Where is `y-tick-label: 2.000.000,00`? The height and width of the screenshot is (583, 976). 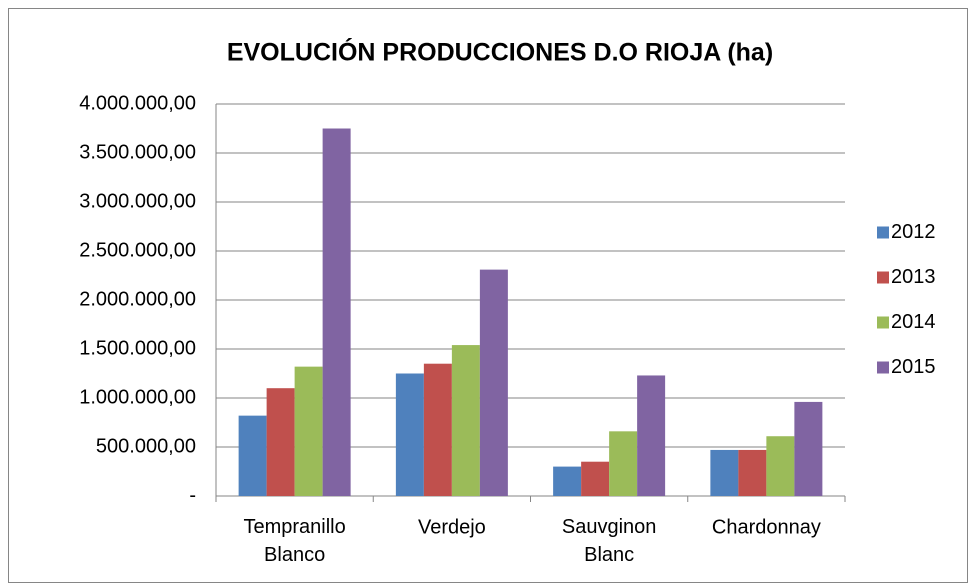 y-tick-label: 2.000.000,00 is located at coordinates (137, 299).